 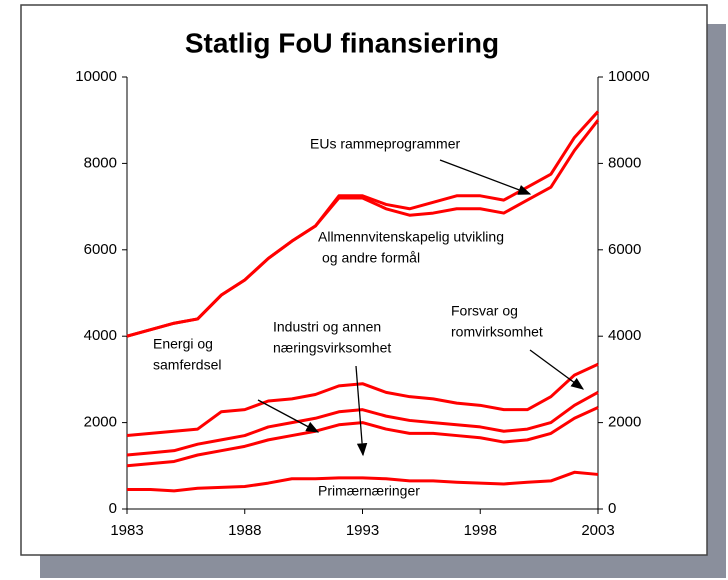 What do you see at coordinates (612, 508) in the screenshot?
I see `y2-tick-label: 0` at bounding box center [612, 508].